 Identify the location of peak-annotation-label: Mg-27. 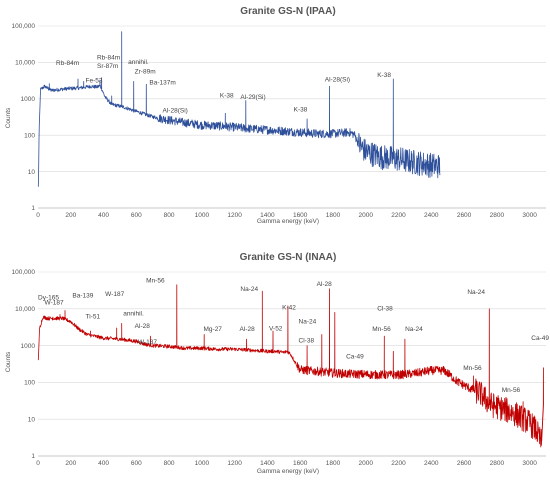
(213, 329).